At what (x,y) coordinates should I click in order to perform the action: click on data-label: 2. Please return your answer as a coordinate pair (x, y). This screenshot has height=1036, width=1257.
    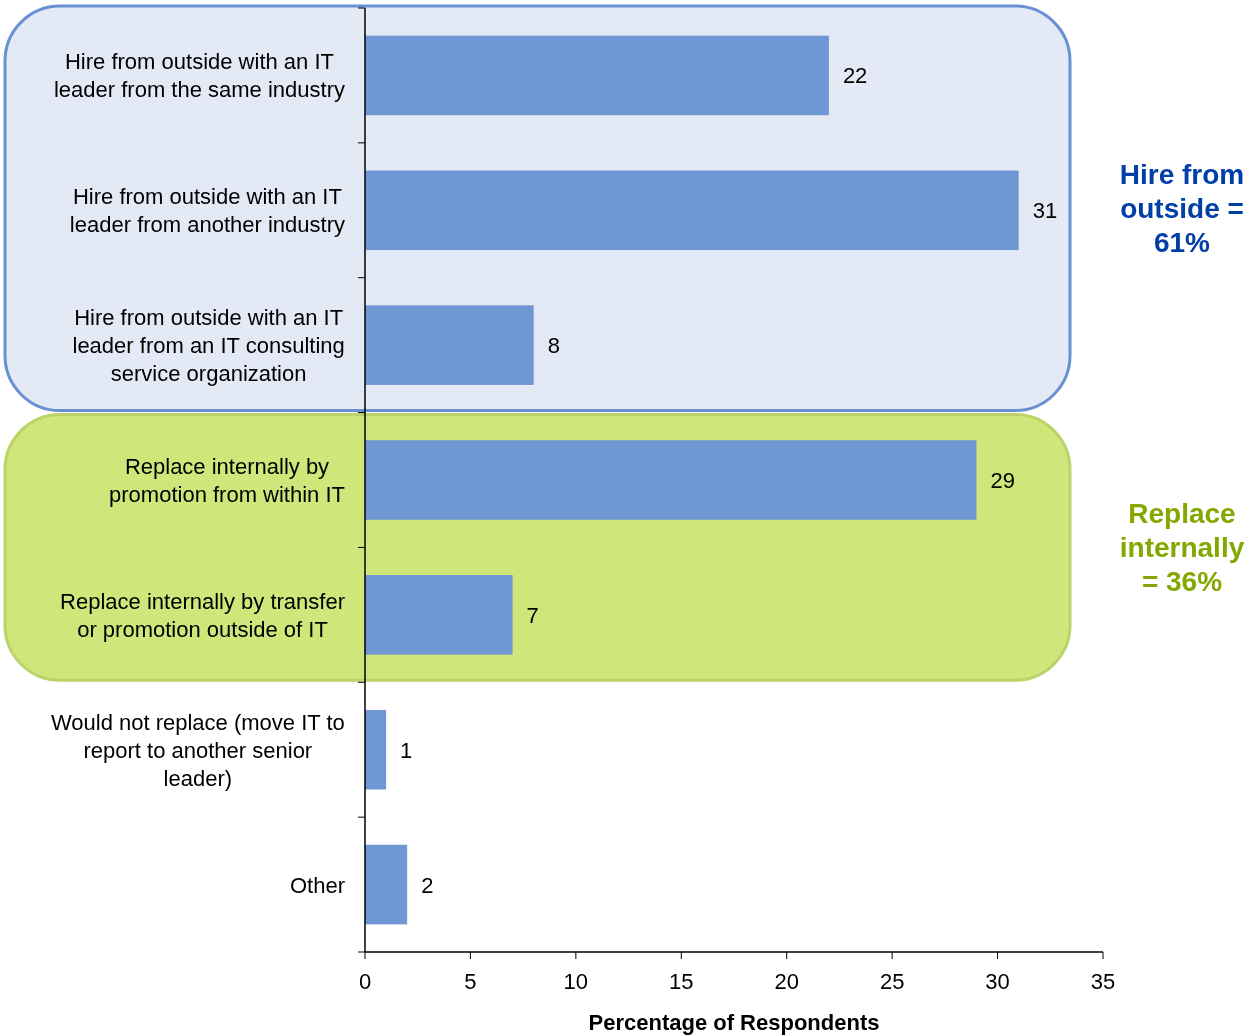
    Looking at the image, I should click on (427, 885).